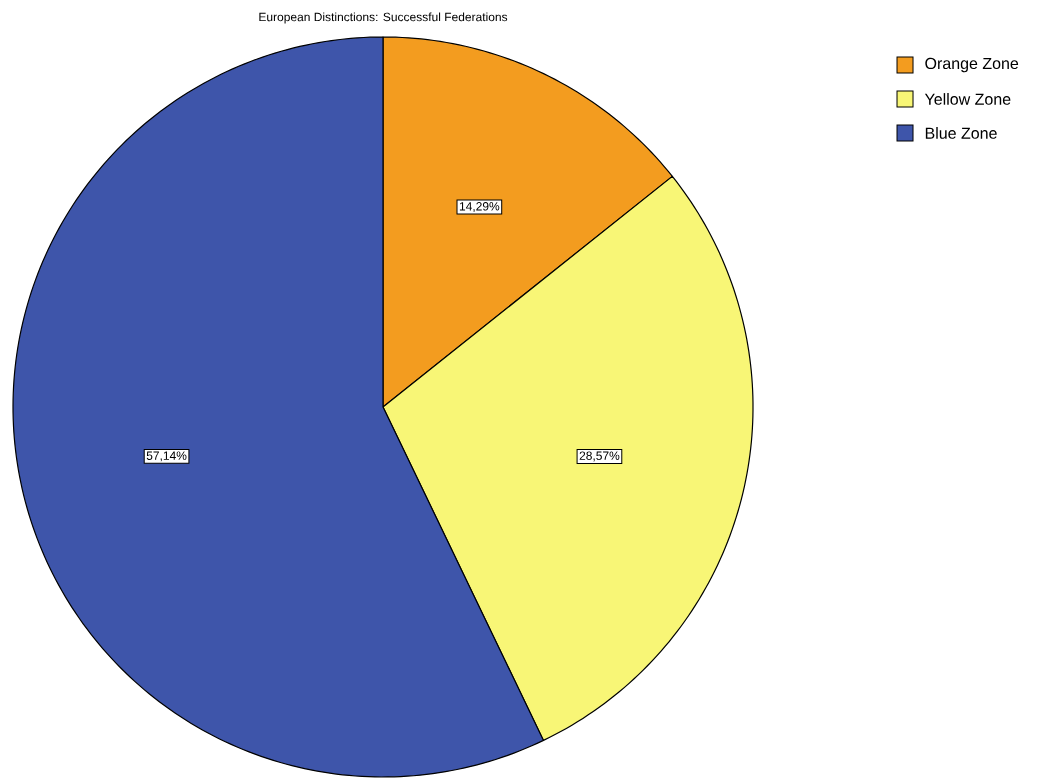 Image resolution: width=1064 pixels, height=778 pixels. I want to click on legend-label: Yellow Zone, so click(967, 99).